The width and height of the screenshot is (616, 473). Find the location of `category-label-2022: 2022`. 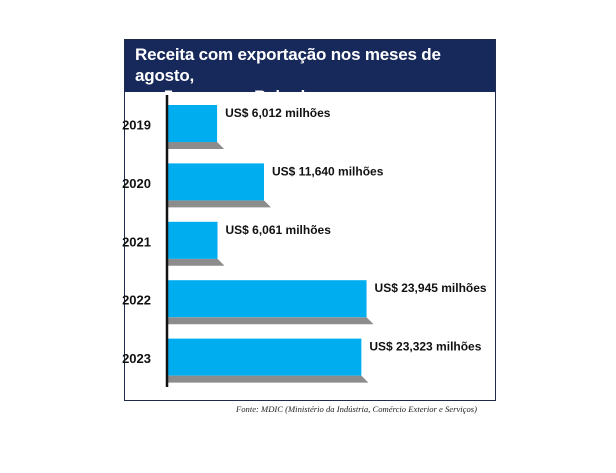

category-label-2022: 2022 is located at coordinates (136, 300).